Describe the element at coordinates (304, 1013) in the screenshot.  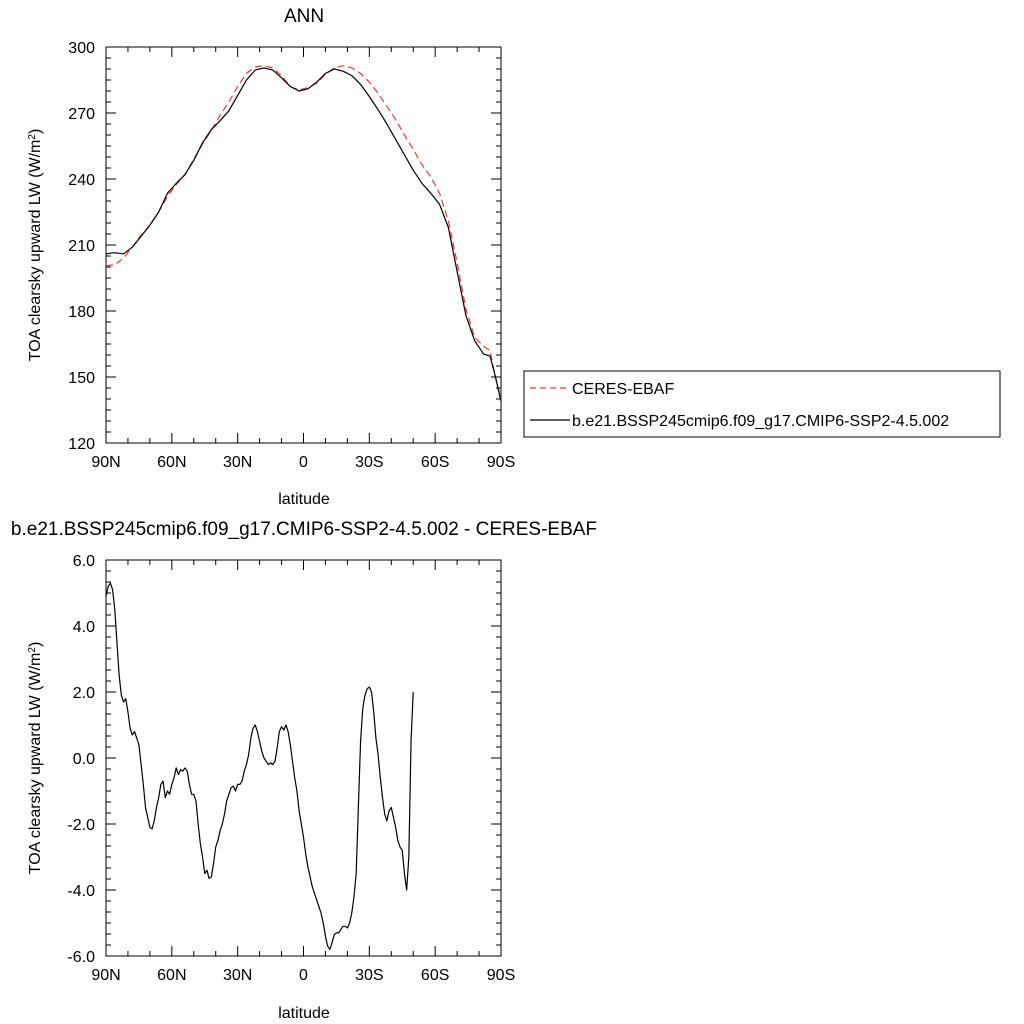
I see `bottom-x-axis-label: latitude` at that location.